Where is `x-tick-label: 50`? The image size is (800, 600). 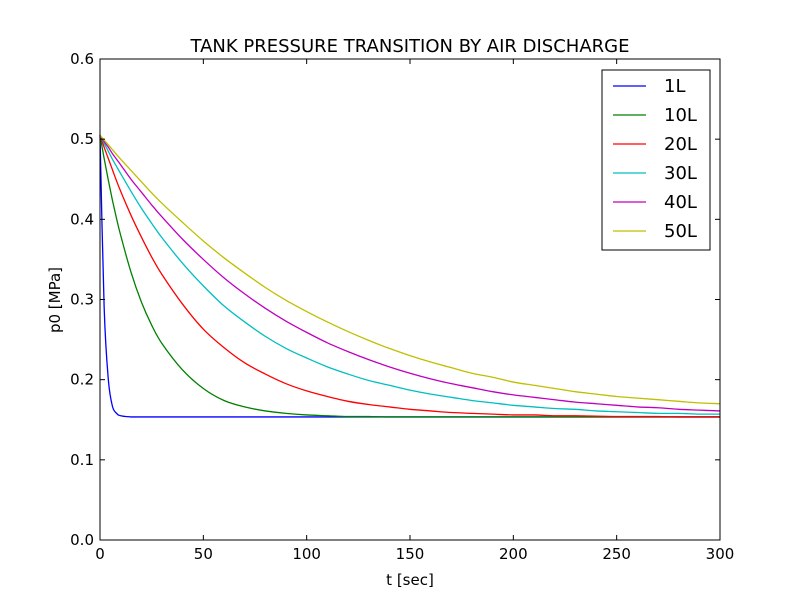
x-tick-label: 50 is located at coordinates (203, 554).